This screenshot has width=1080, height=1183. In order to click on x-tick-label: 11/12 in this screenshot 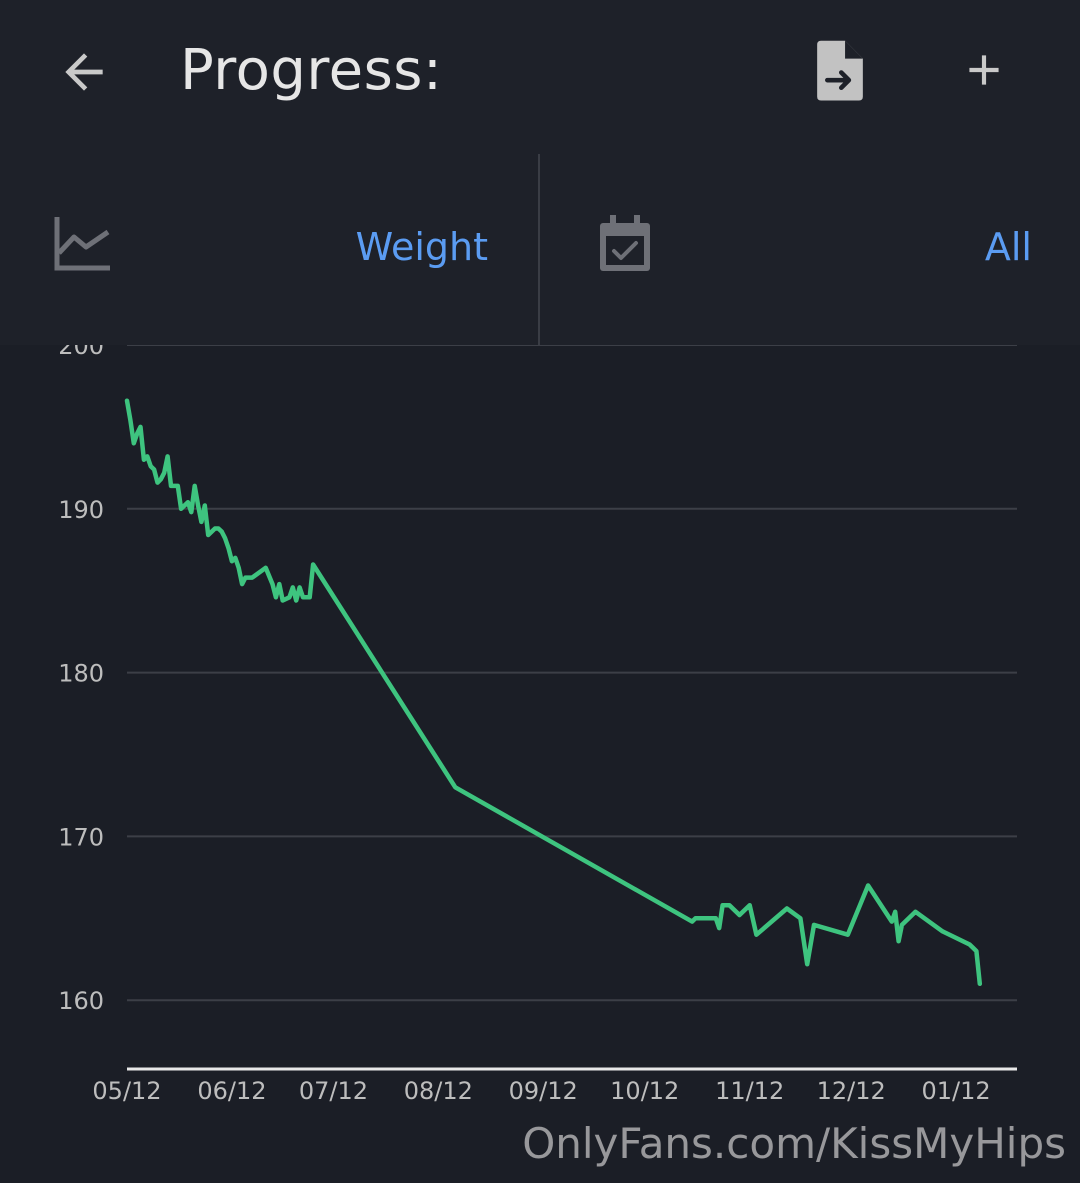, I will do `click(749, 1091)`.